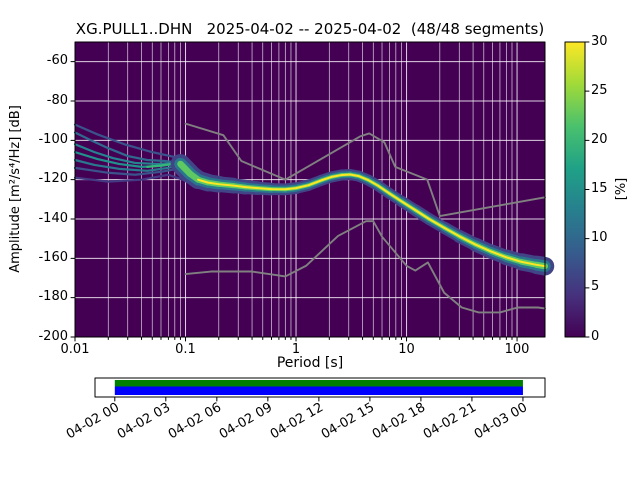  What do you see at coordinates (53, 336) in the screenshot?
I see `y-tick-label: -200` at bounding box center [53, 336].